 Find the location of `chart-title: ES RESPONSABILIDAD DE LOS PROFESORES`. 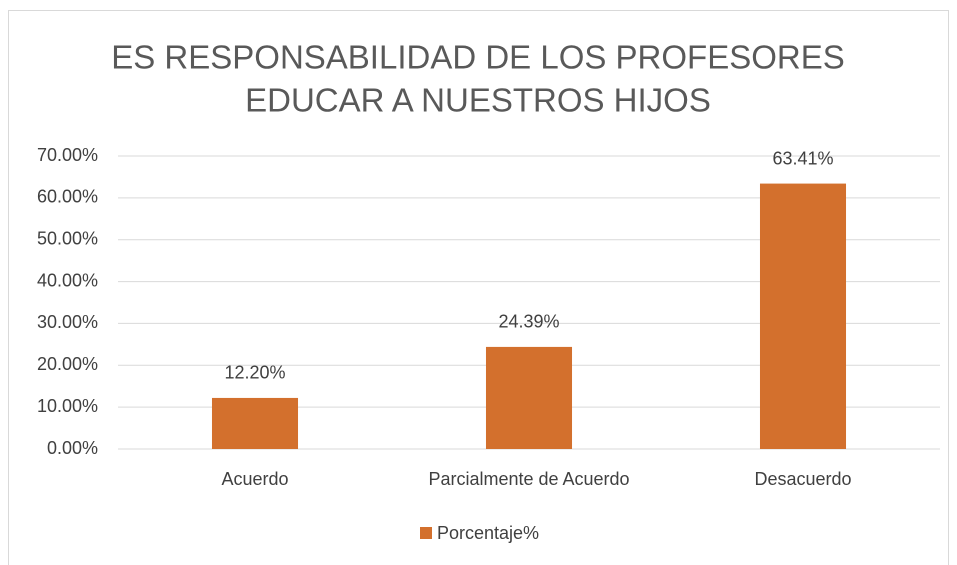

chart-title: ES RESPONSABILIDAD DE LOS PROFESORES is located at coordinates (478, 57).